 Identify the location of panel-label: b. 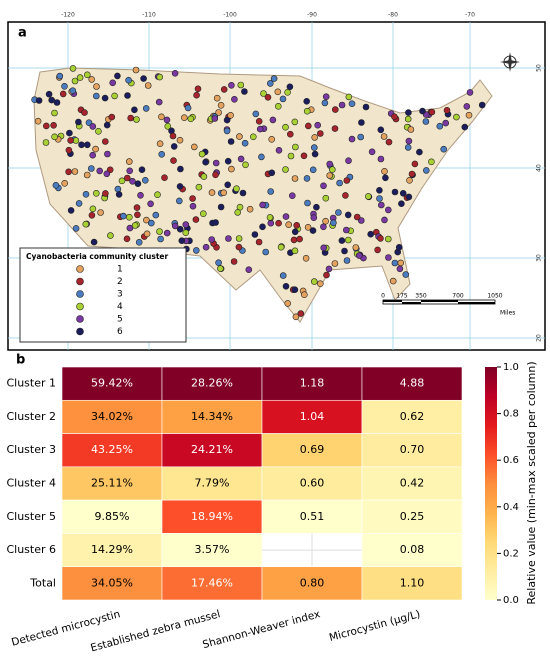
(20, 360).